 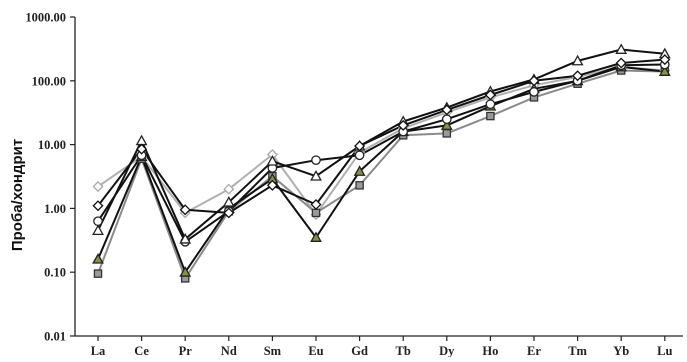 I want to click on x-tick-label: Tm, so click(x=577, y=350).